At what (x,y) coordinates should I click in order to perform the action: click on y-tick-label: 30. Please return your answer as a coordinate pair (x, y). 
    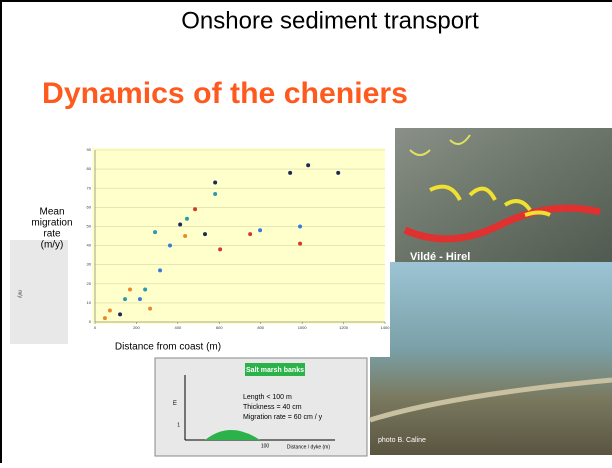
    Looking at the image, I should click on (89, 264).